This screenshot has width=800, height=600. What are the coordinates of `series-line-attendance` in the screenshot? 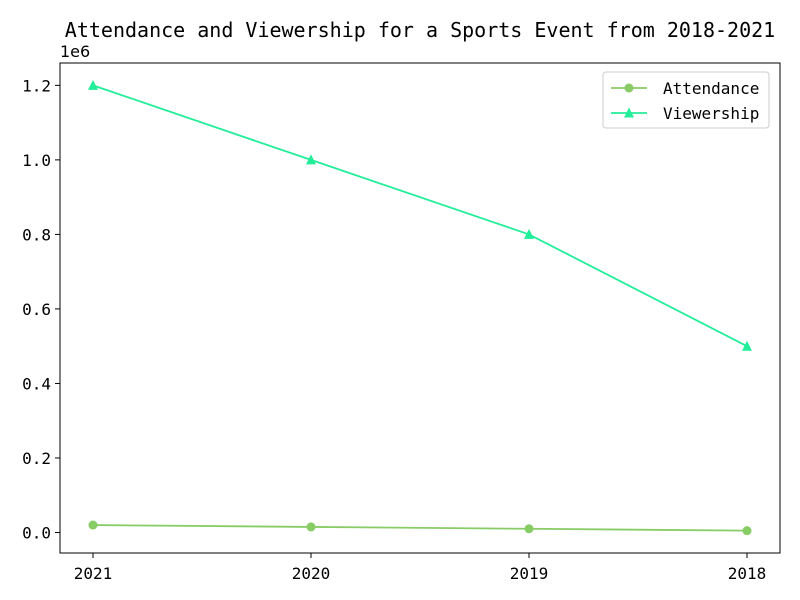 It's located at (420, 528).